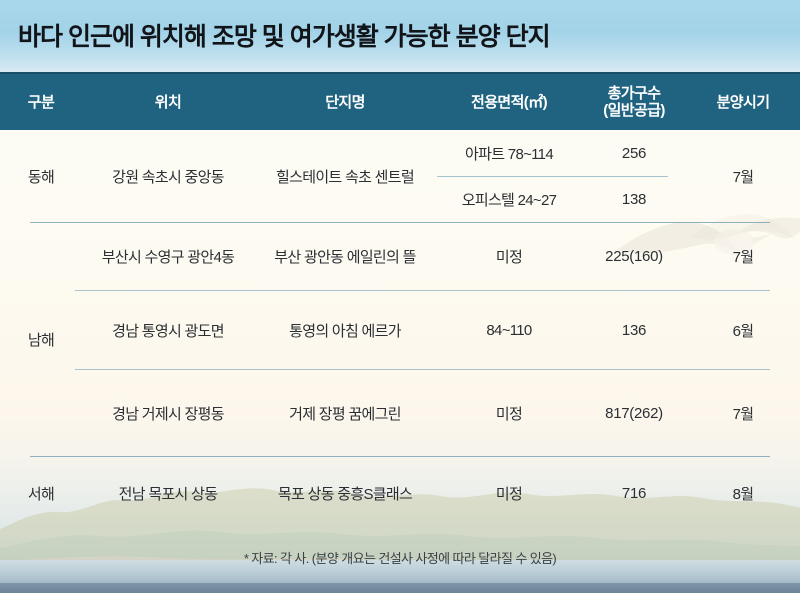 The width and height of the screenshot is (800, 593). Describe the element at coordinates (634, 330) in the screenshot. I see `cell-total-units: 136` at that location.